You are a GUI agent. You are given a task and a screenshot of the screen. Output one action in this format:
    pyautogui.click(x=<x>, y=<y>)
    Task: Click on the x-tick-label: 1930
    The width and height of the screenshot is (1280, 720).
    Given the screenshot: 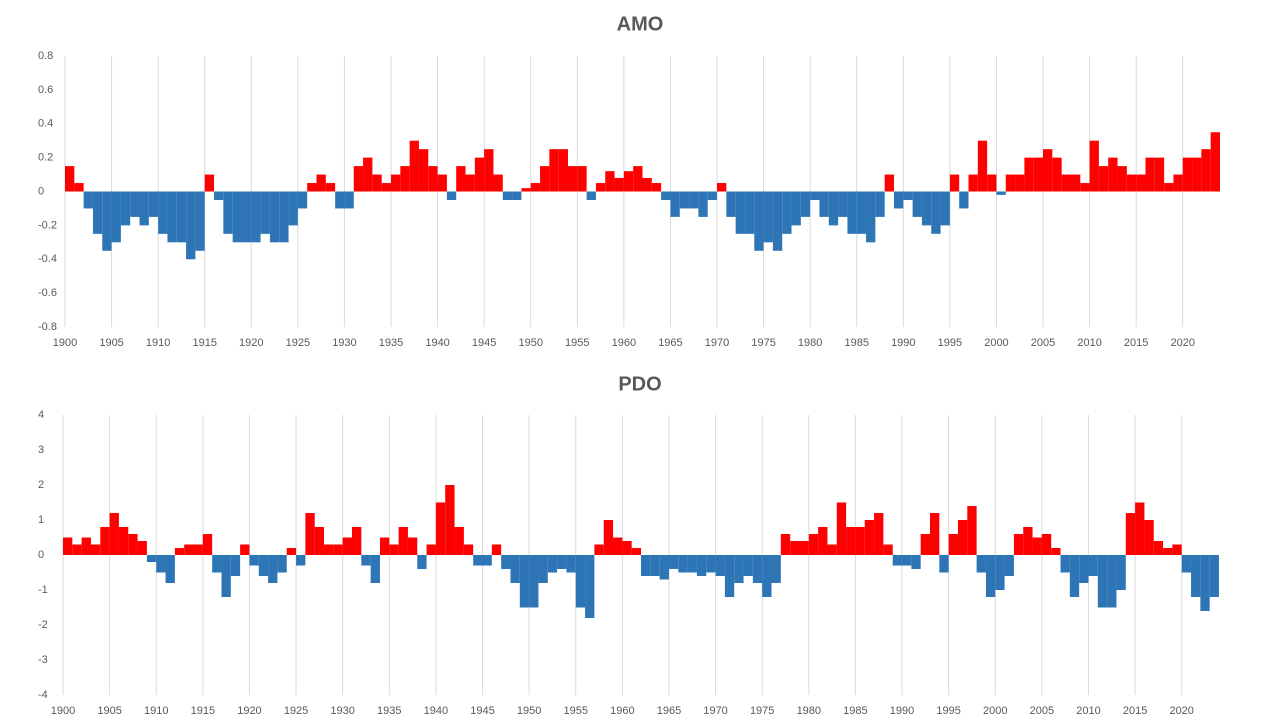 What is the action you would take?
    pyautogui.click(x=342, y=711)
    